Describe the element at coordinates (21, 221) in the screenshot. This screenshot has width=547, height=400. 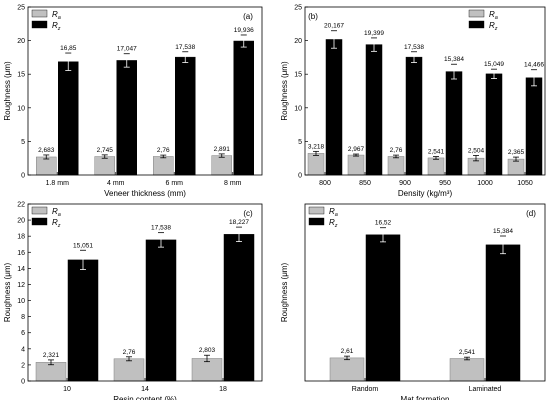
I see `ytick-label-c-10: 20` at that location.